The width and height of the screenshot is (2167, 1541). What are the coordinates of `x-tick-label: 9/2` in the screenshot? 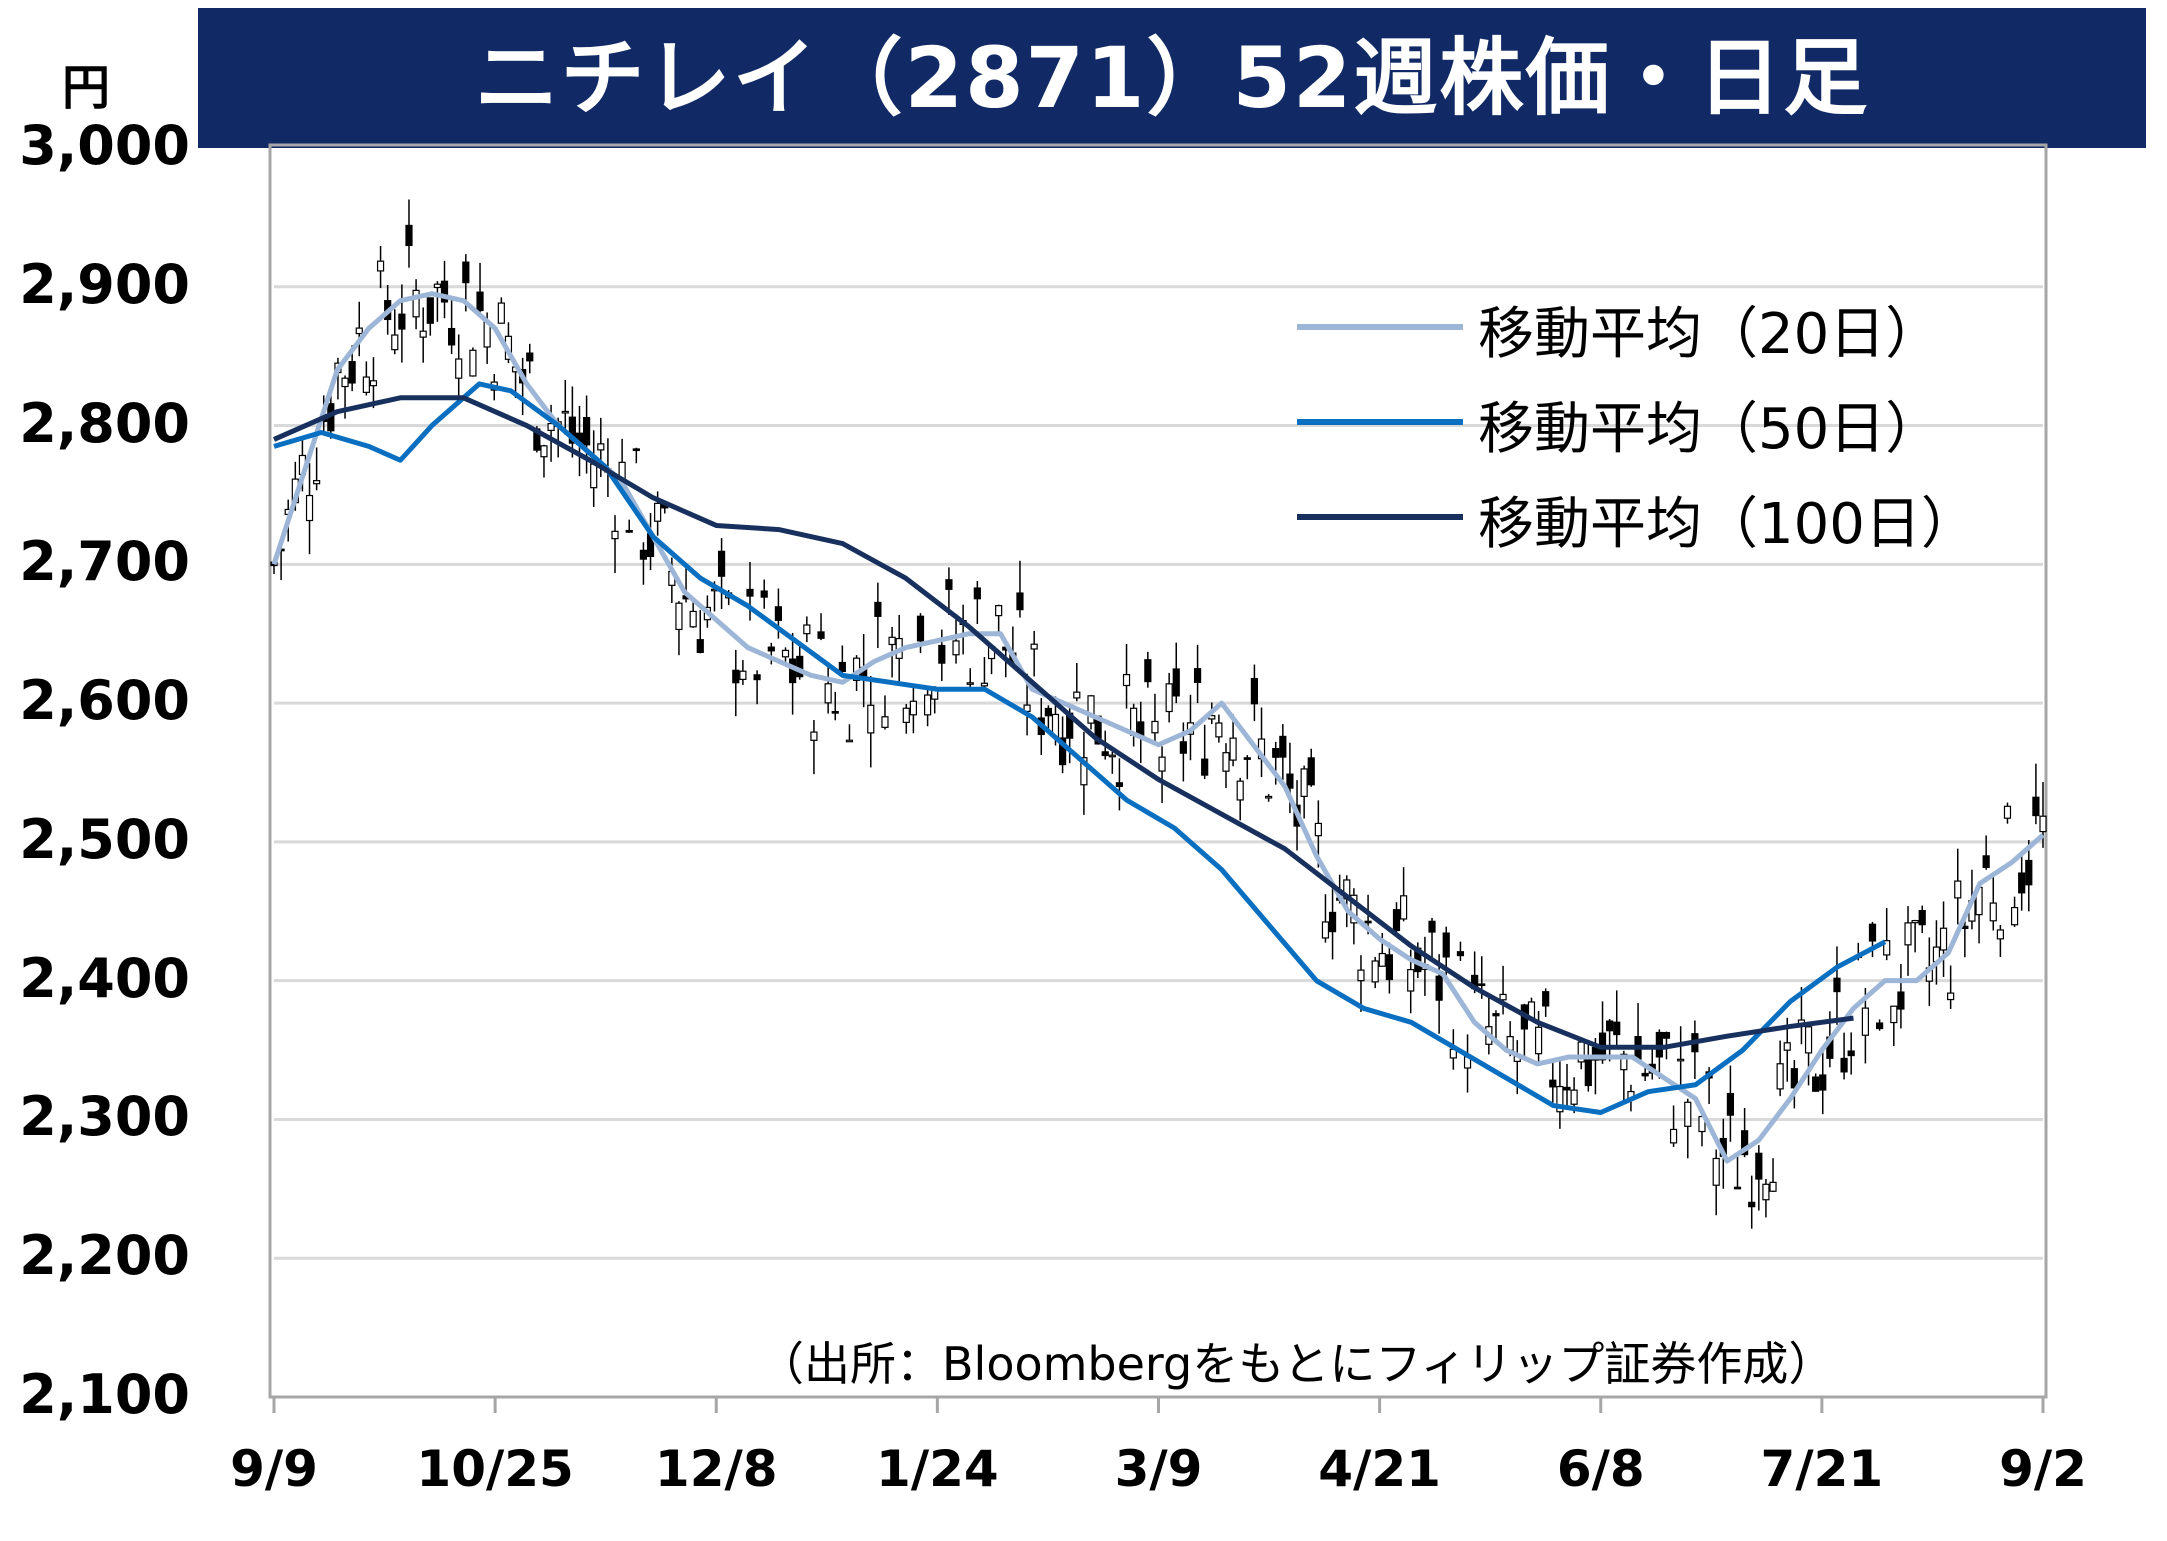 It's located at (2043, 1469).